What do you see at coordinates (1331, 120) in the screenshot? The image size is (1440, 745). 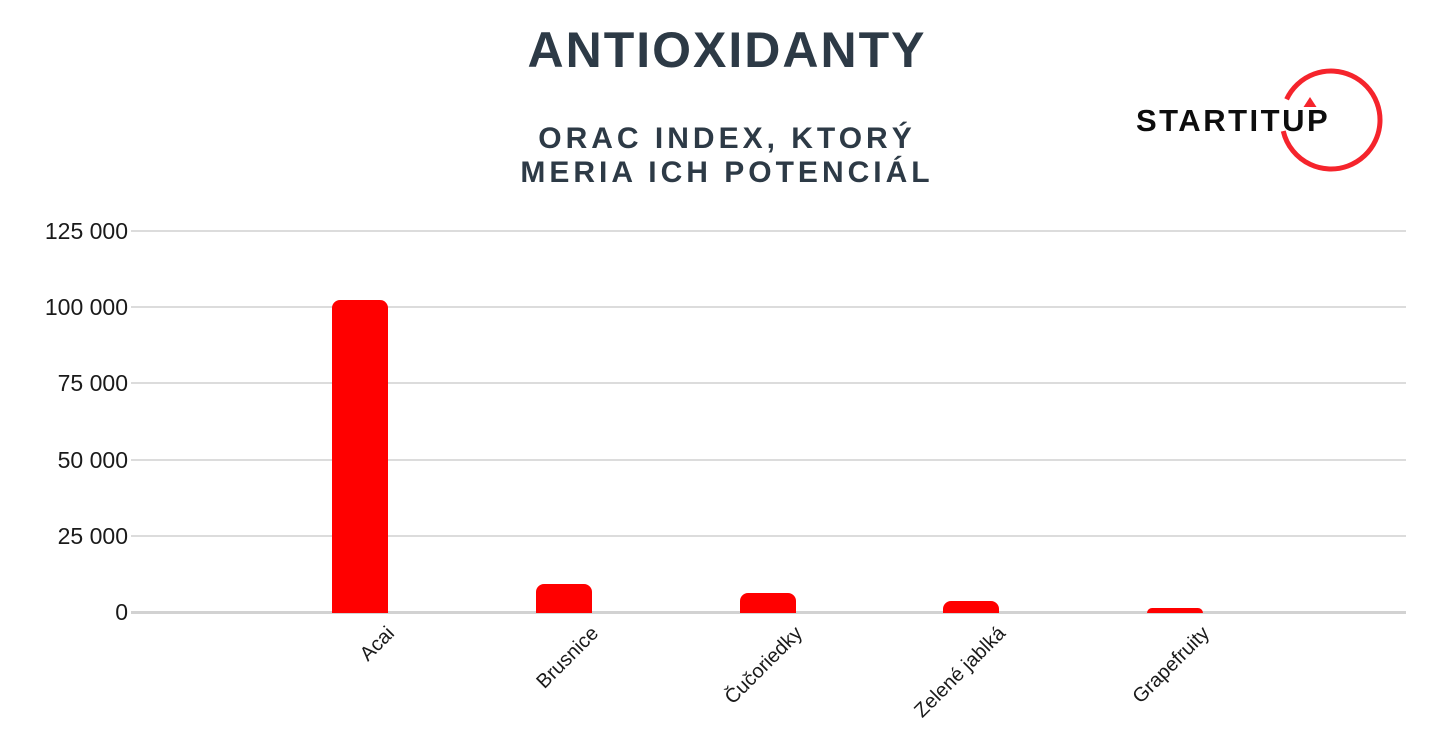 I see `logo-ring-icon` at bounding box center [1331, 120].